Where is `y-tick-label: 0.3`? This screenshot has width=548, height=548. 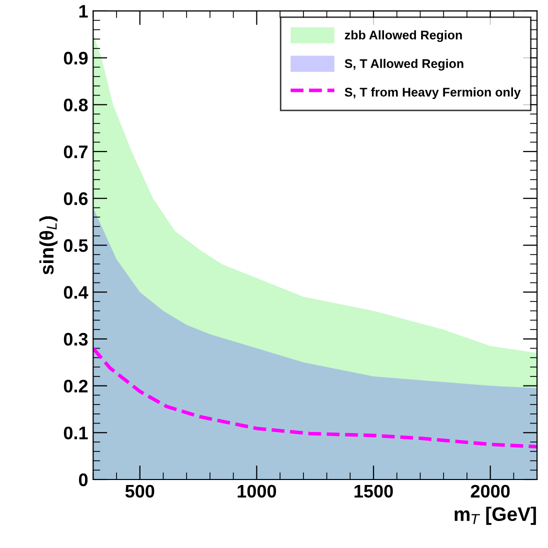
y-tick-label: 0.3 is located at coordinates (76, 339).